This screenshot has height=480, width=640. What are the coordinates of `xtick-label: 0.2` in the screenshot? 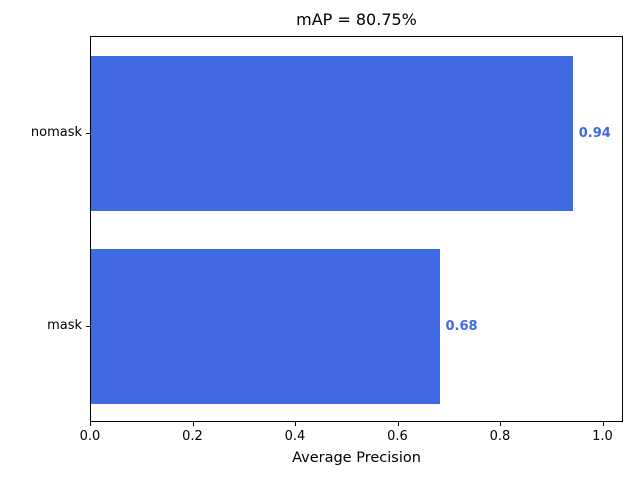 It's located at (192, 436).